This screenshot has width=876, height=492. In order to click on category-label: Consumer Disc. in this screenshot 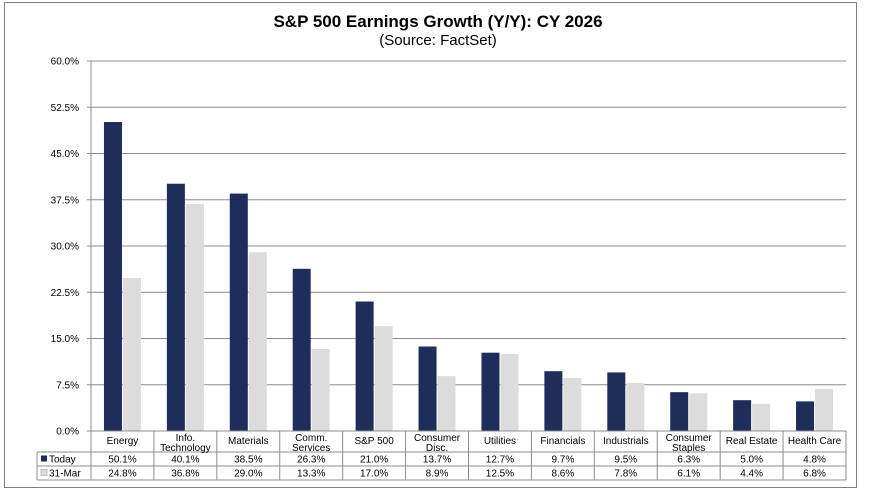, I will do `click(437, 443)`.